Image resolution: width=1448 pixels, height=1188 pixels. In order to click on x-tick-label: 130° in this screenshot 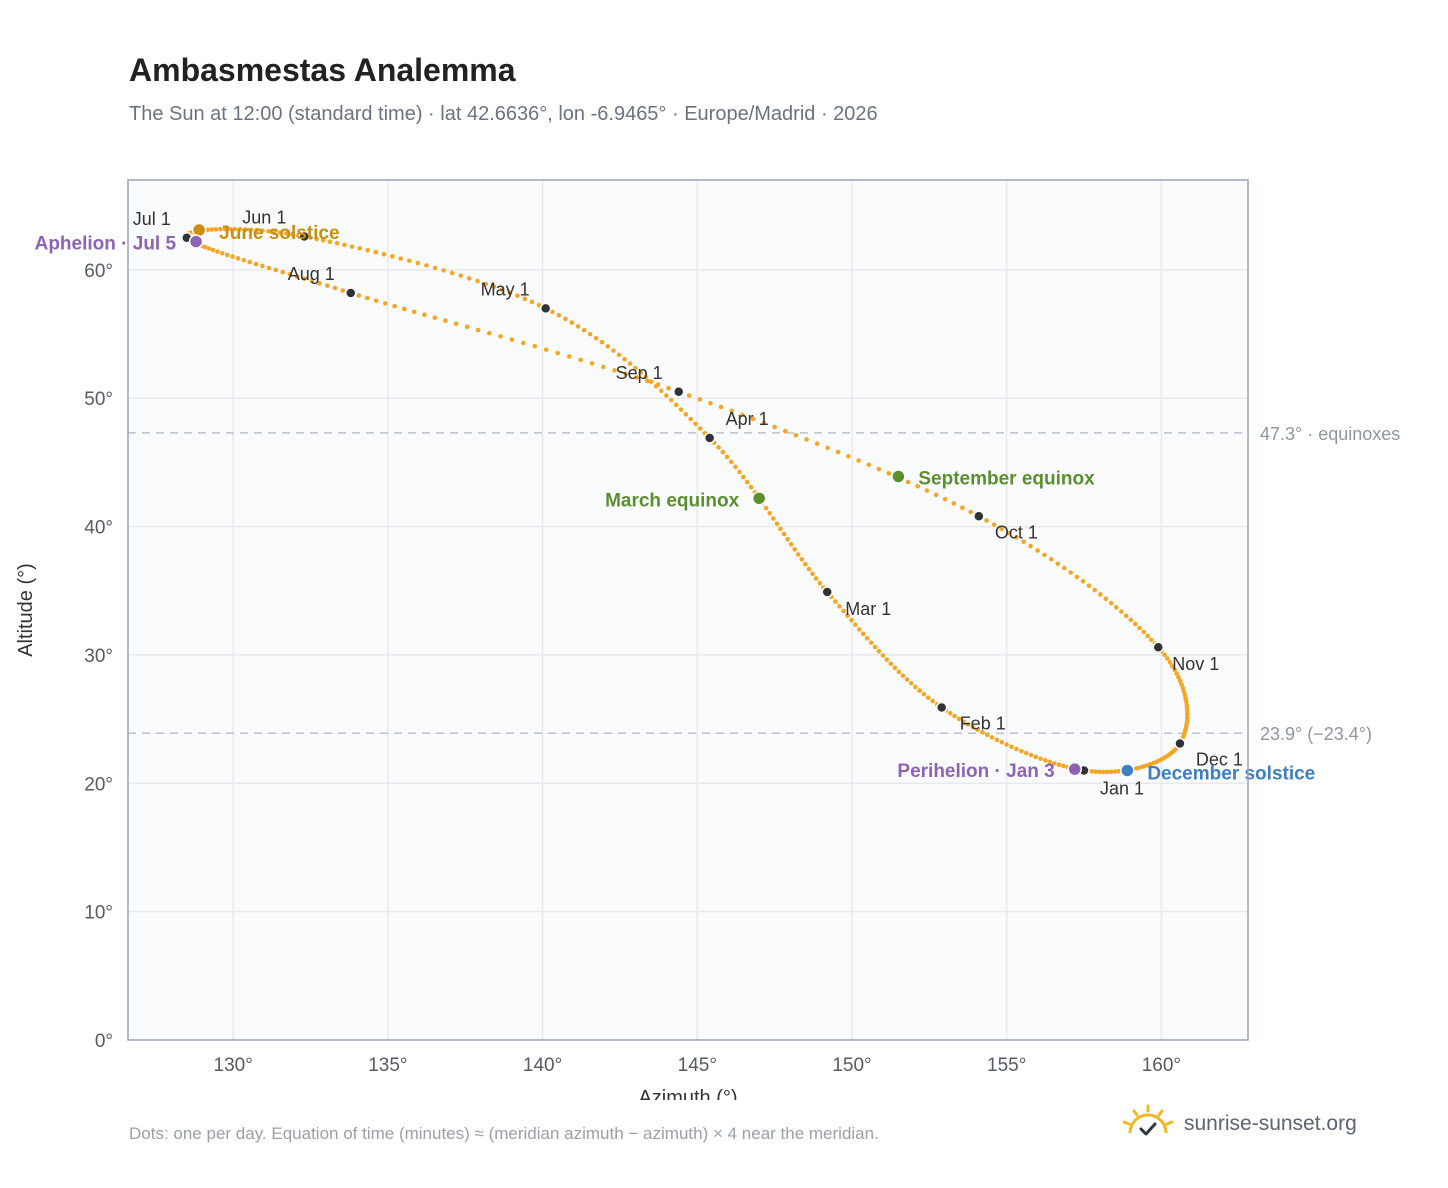, I will do `click(233, 1065)`.